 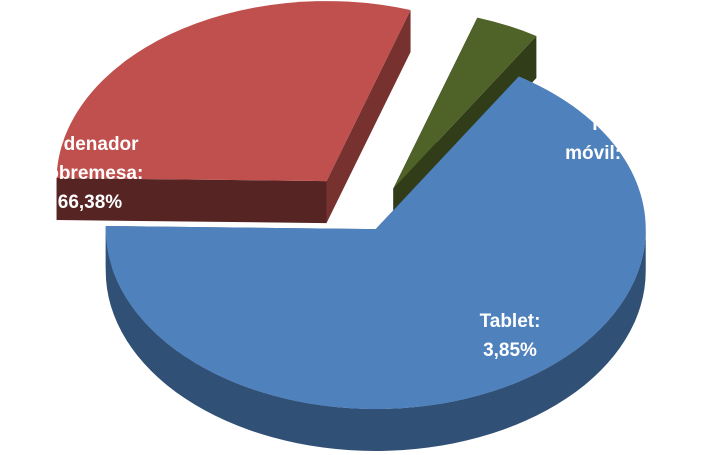 What do you see at coordinates (90, 144) in the screenshot?
I see `slice-label-line: Ordenador` at bounding box center [90, 144].